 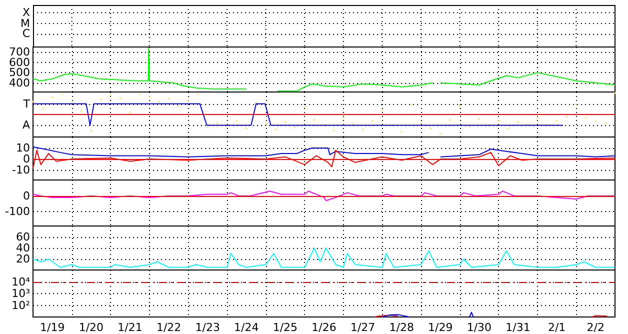 I want to click on x-tick-label: 1/21, so click(x=130, y=327).